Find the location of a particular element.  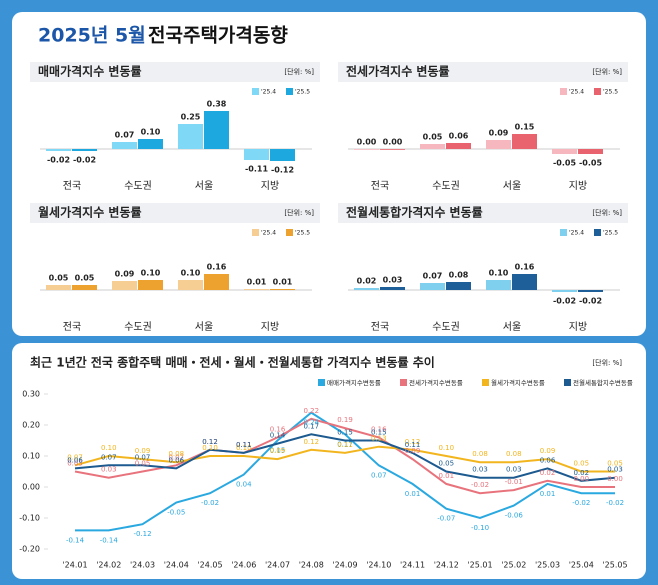

x-tick-label: '25.05 is located at coordinates (614, 565).